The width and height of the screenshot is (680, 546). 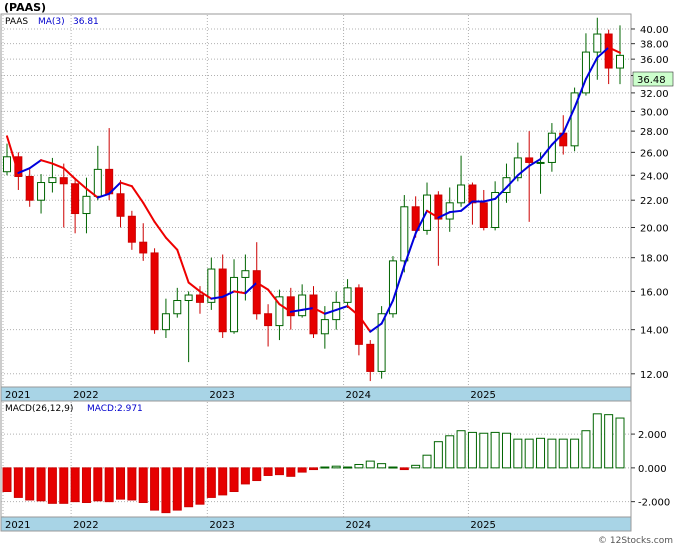 I want to click on price-x-label: 2024, so click(x=358, y=395).